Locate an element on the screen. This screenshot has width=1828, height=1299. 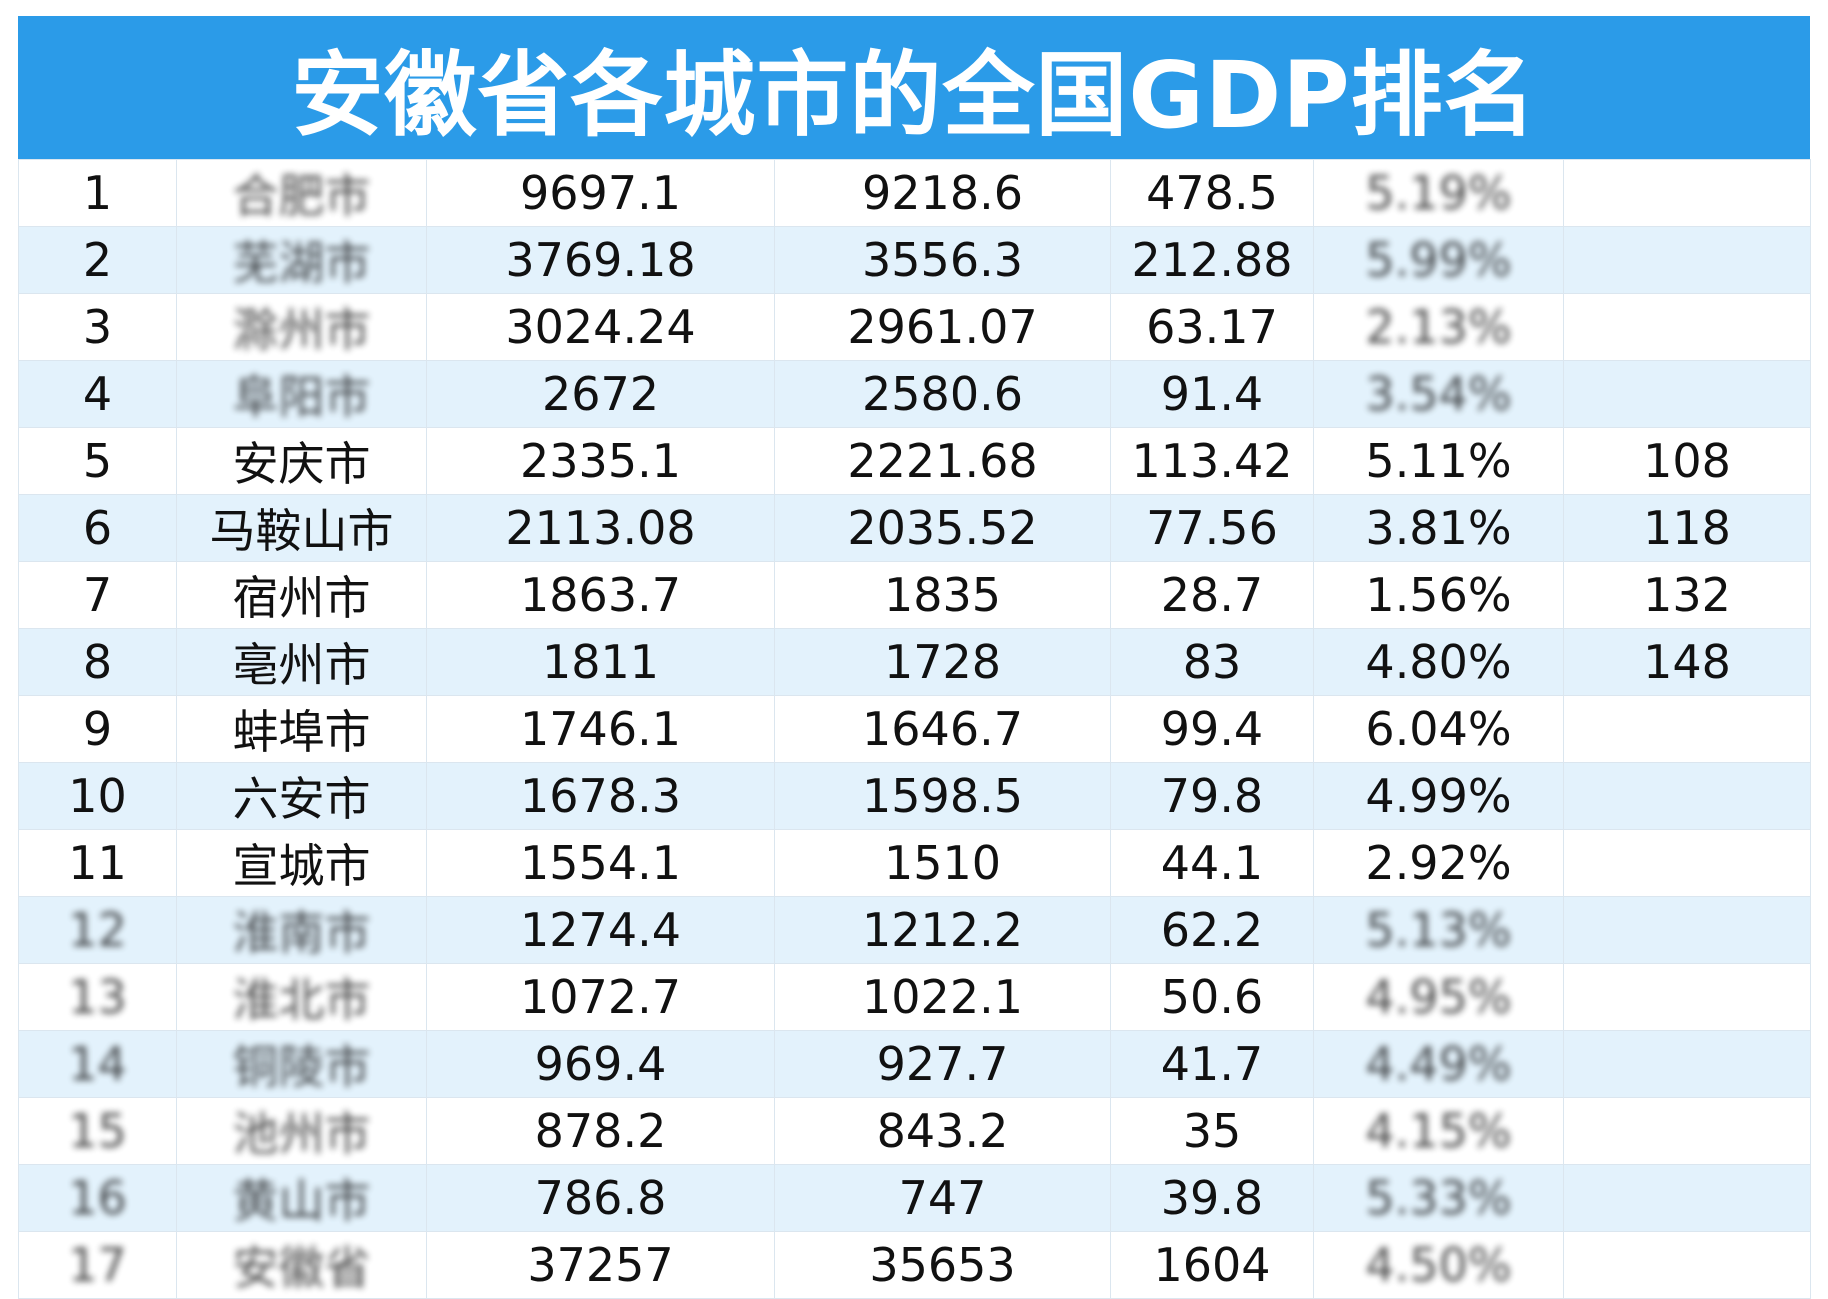
increase-text: 478.5 is located at coordinates (1212, 193).